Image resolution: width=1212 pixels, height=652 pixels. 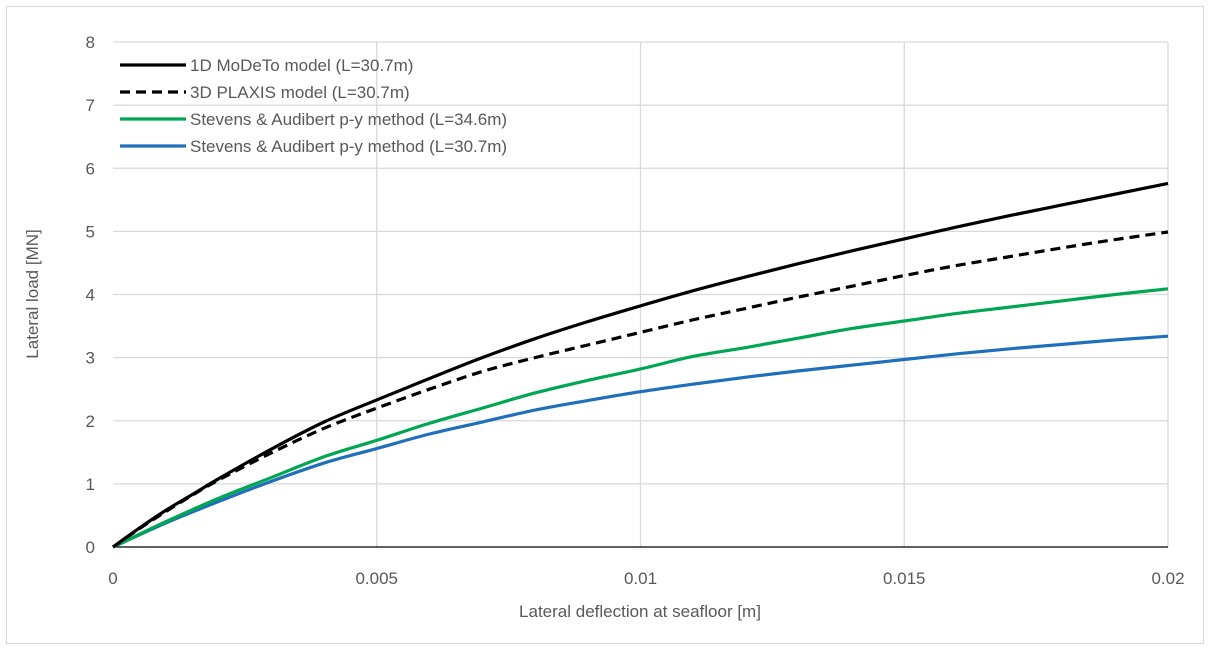 What do you see at coordinates (112, 578) in the screenshot?
I see `x-tick-label: 0` at bounding box center [112, 578].